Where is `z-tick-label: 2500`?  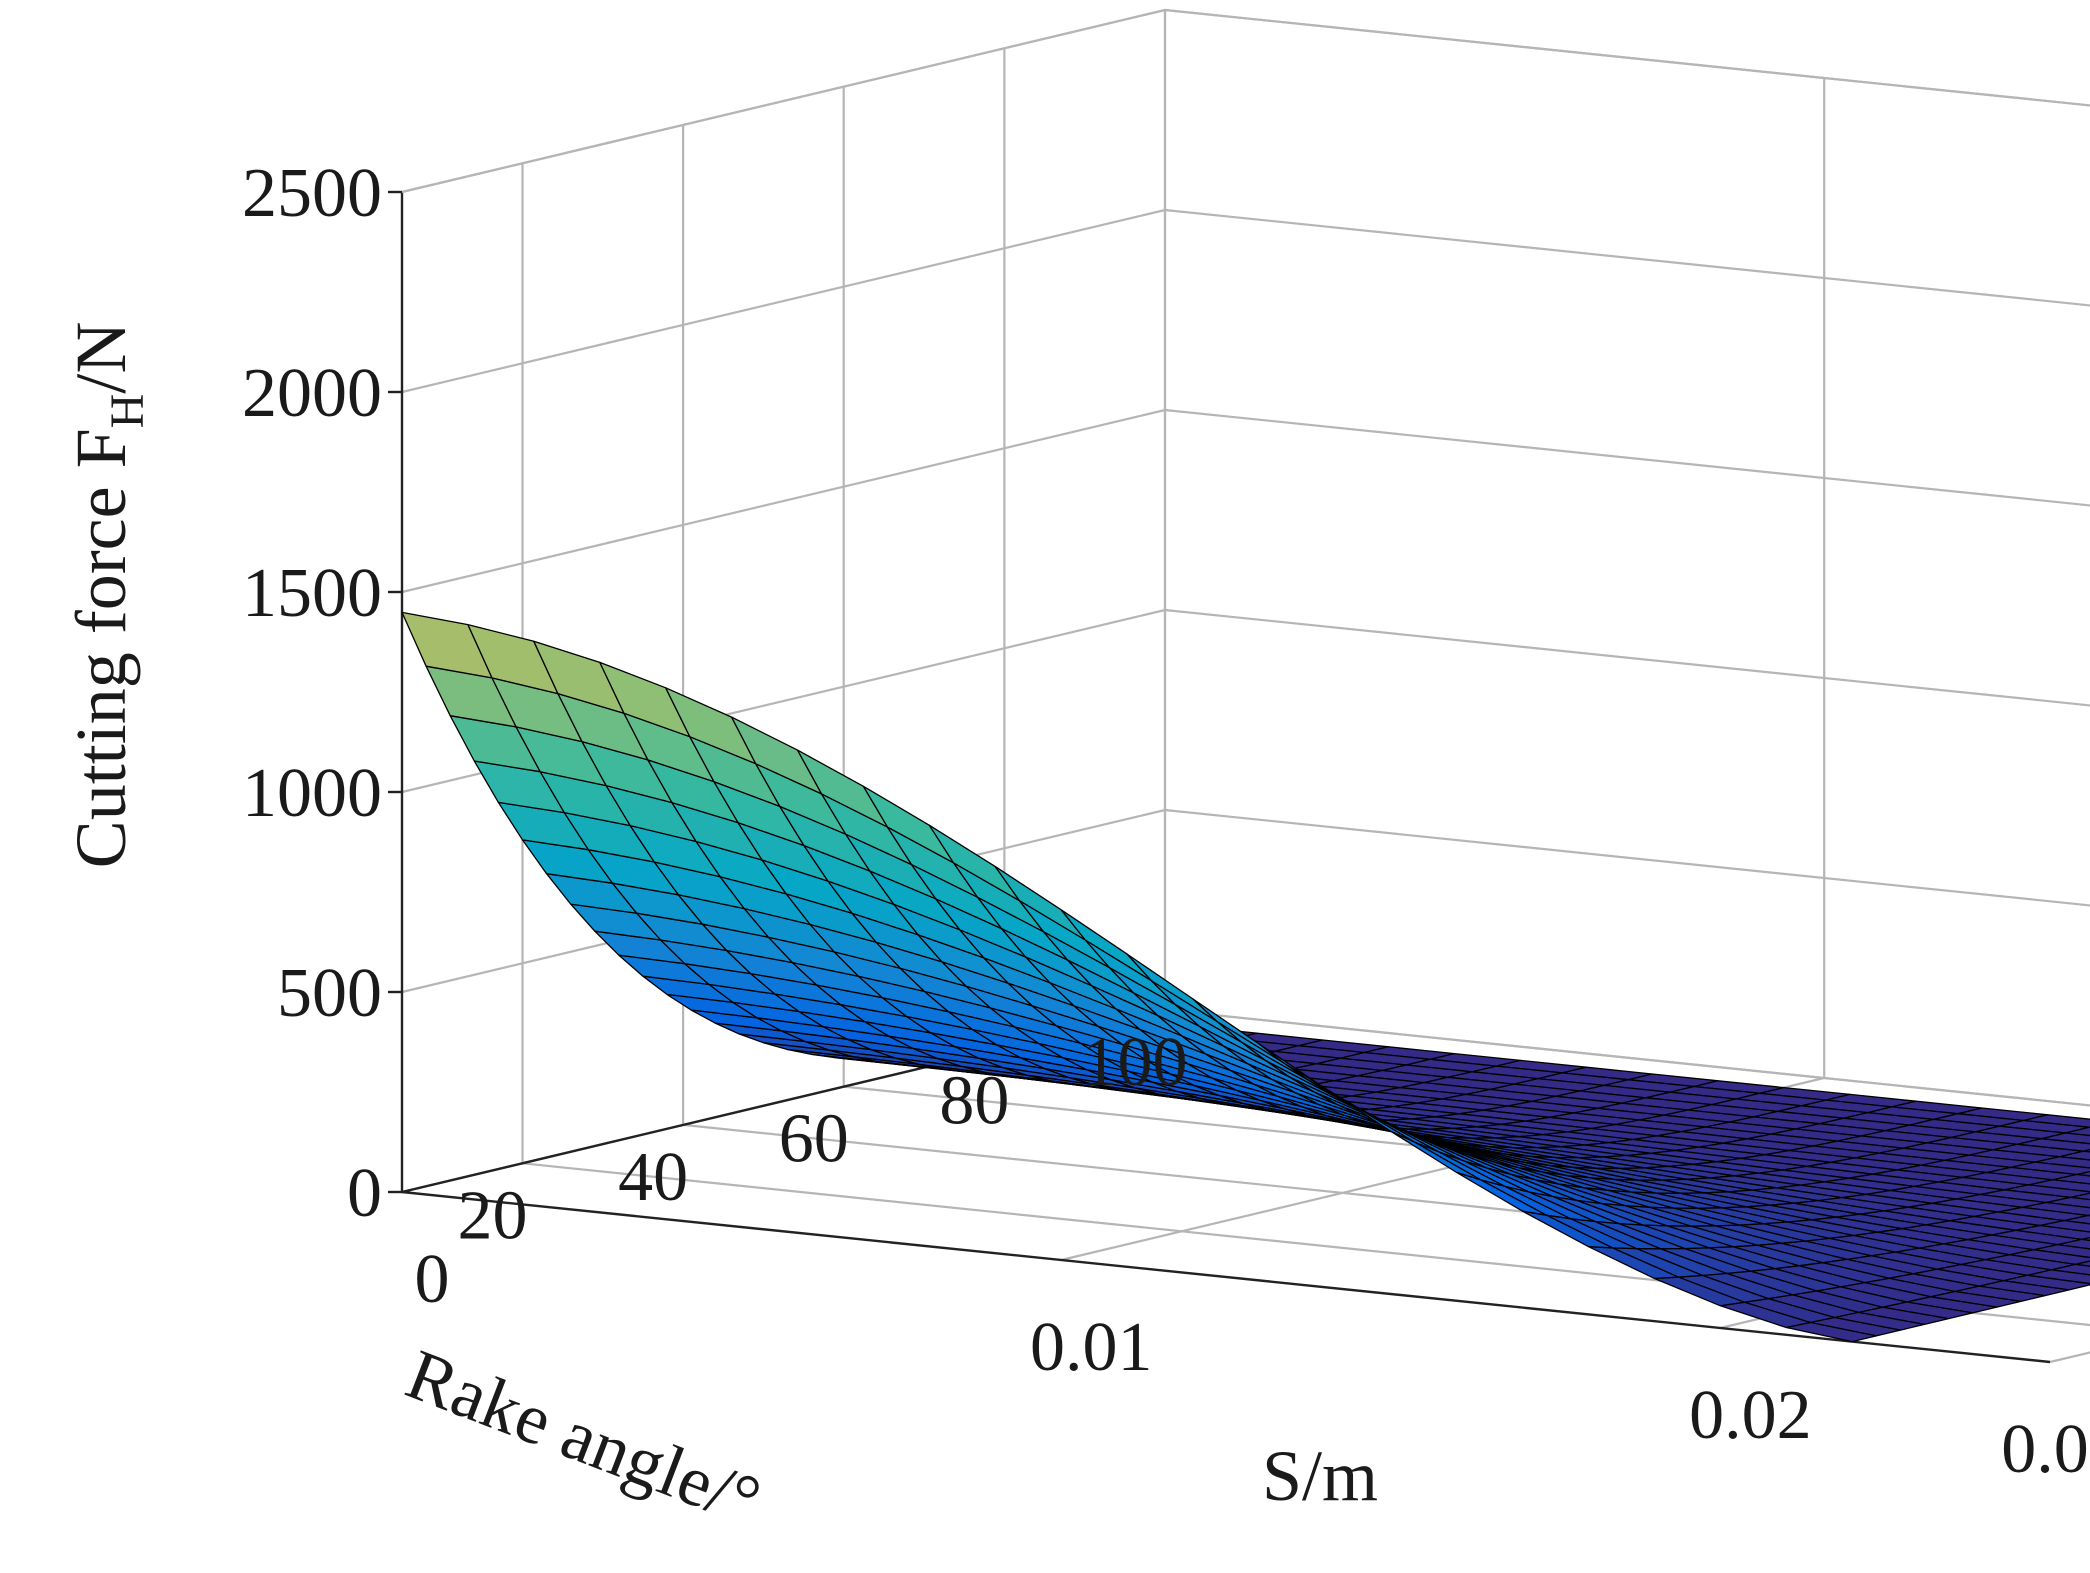 z-tick-label: 2500 is located at coordinates (312, 193).